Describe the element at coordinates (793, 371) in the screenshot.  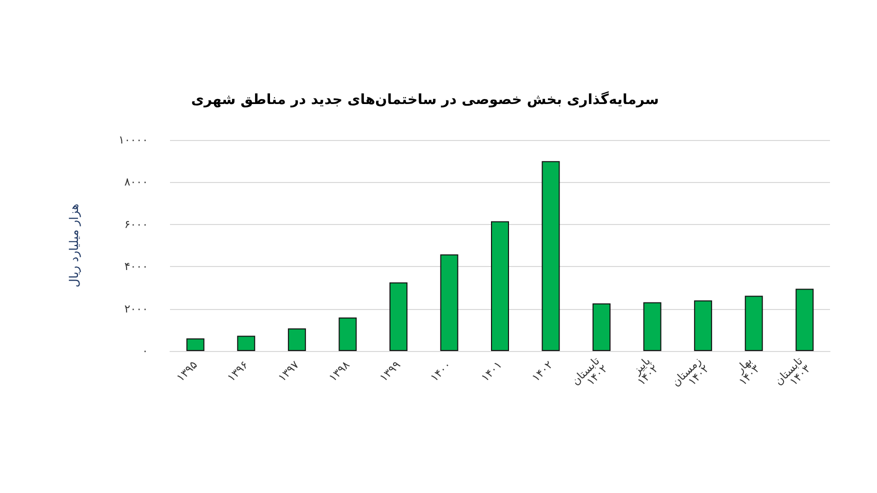
I see `x-tick-label: تابستان ۱۴۰۳` at that location.